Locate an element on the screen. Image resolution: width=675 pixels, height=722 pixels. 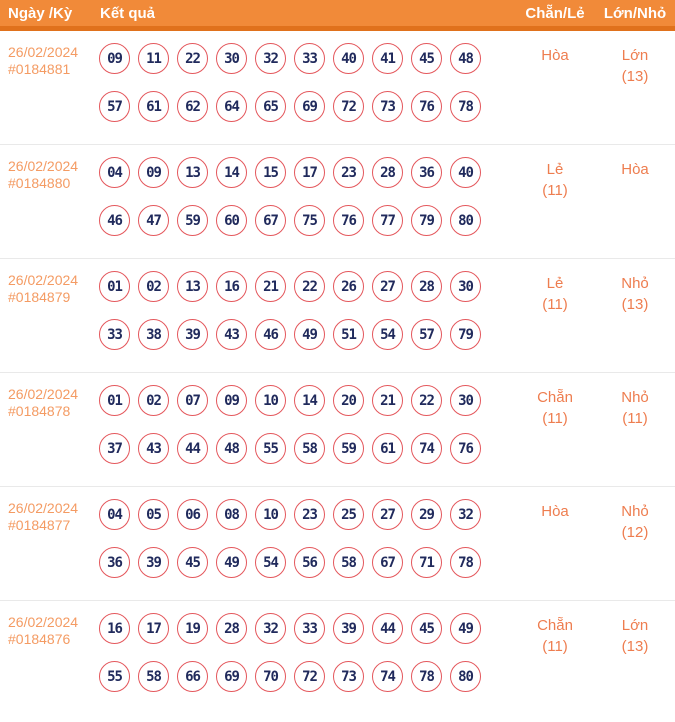
draw-id: #0184879 is located at coordinates (39, 297).